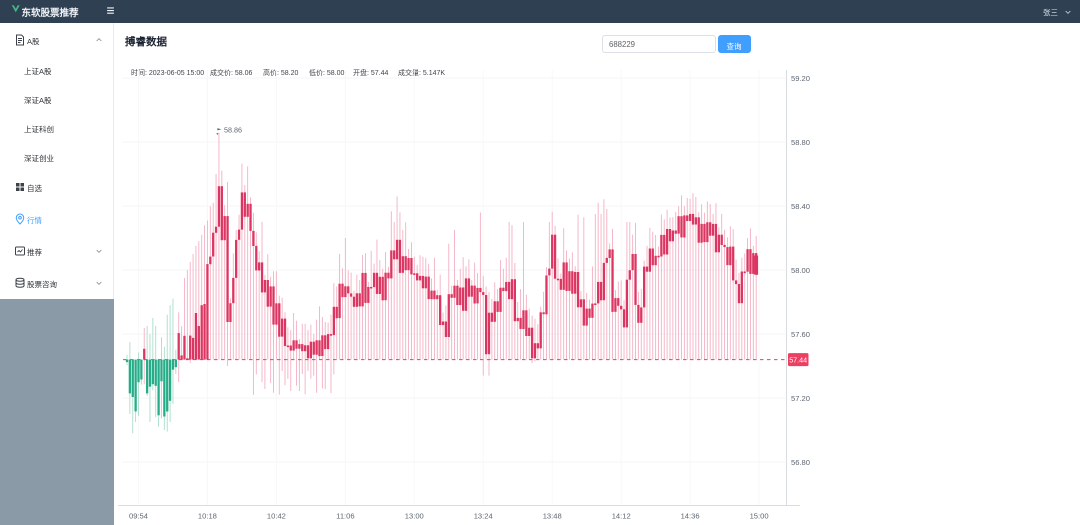 This screenshot has height=525, width=1080. I want to click on svg-text: 09:54, so click(138, 516).